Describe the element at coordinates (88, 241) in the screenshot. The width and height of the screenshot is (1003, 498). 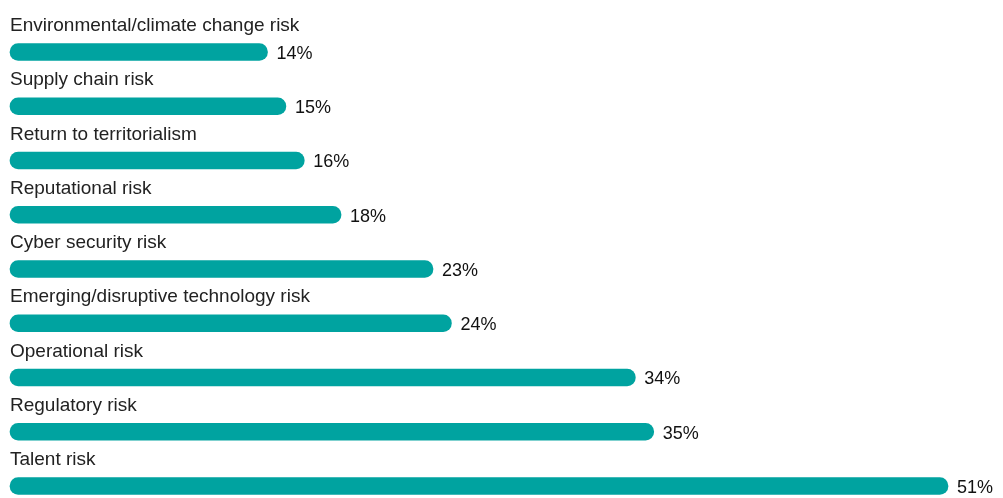
I see `y-tick-label: Cyber security risk` at that location.